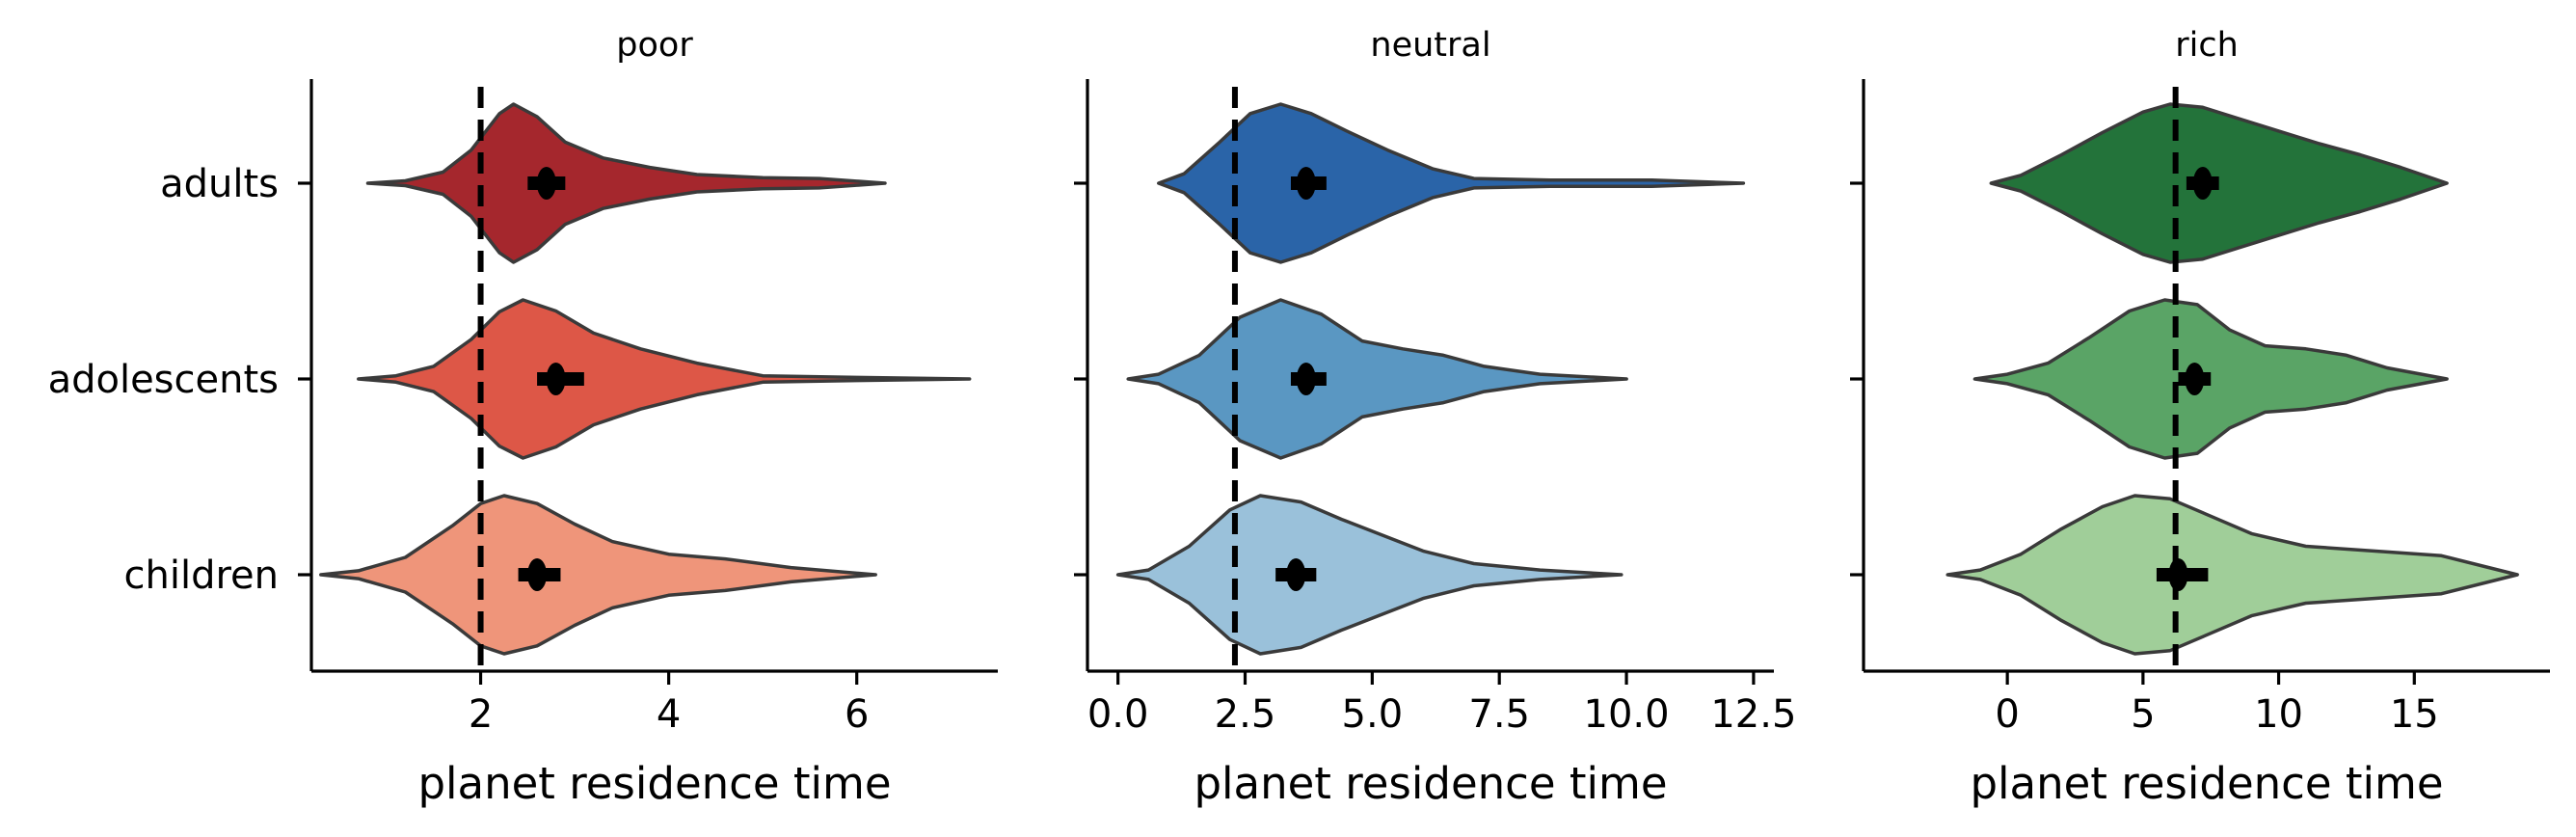 The width and height of the screenshot is (2576, 837). I want to click on x-tick-label: 15, so click(2415, 714).